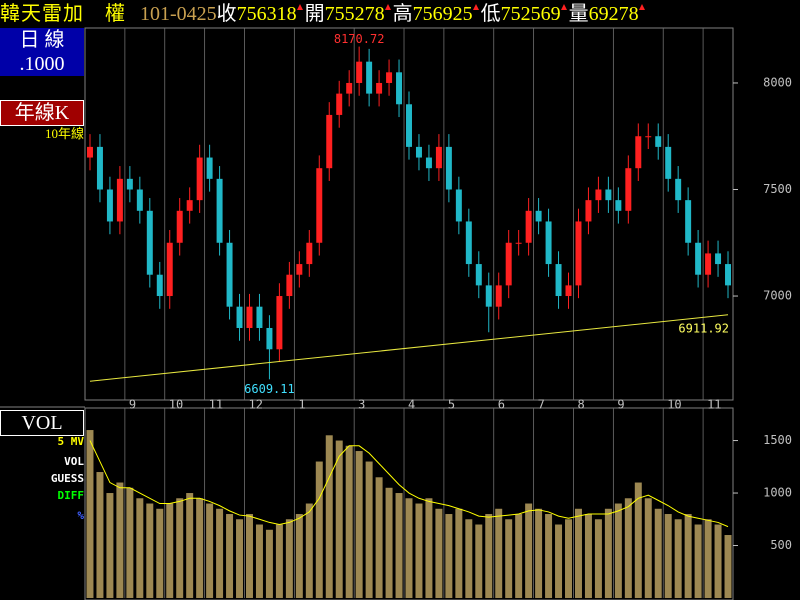 The height and width of the screenshot is (600, 800). Describe the element at coordinates (409, 348) in the screenshot. I see `ma-line` at that location.